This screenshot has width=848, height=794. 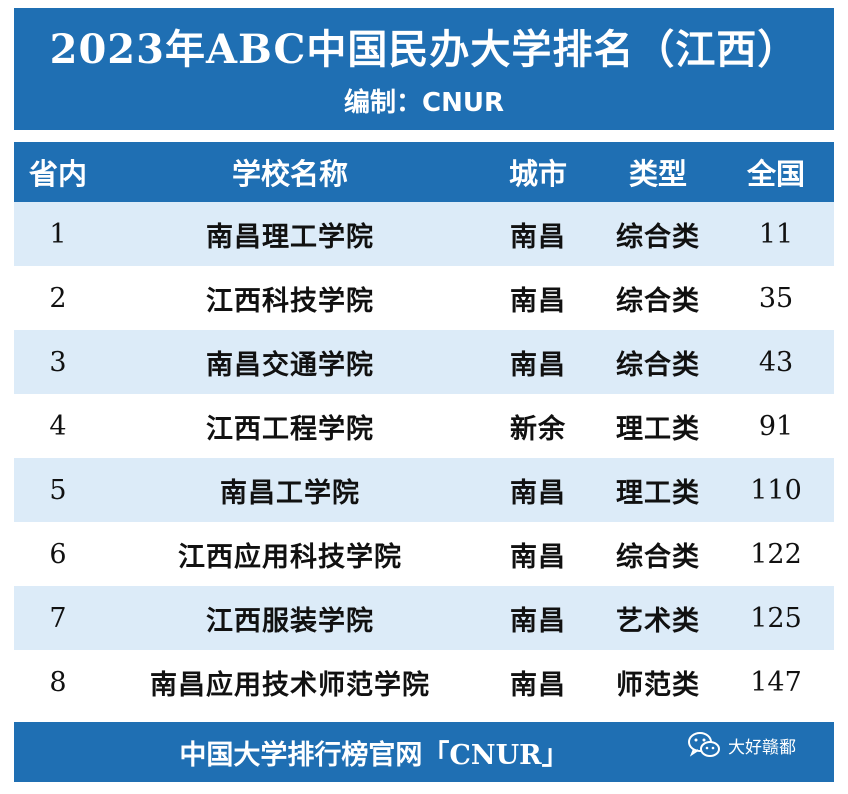 I want to click on national-rank-cell: 11, so click(x=776, y=234).